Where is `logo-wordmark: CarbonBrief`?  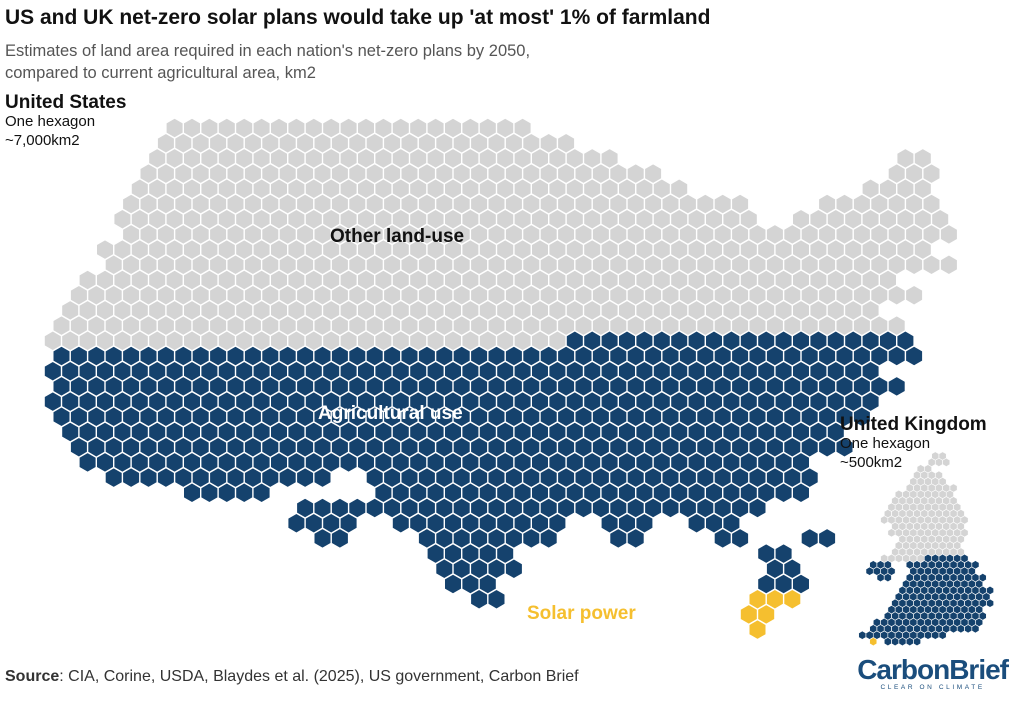
logo-wordmark: CarbonBrief is located at coordinates (933, 669).